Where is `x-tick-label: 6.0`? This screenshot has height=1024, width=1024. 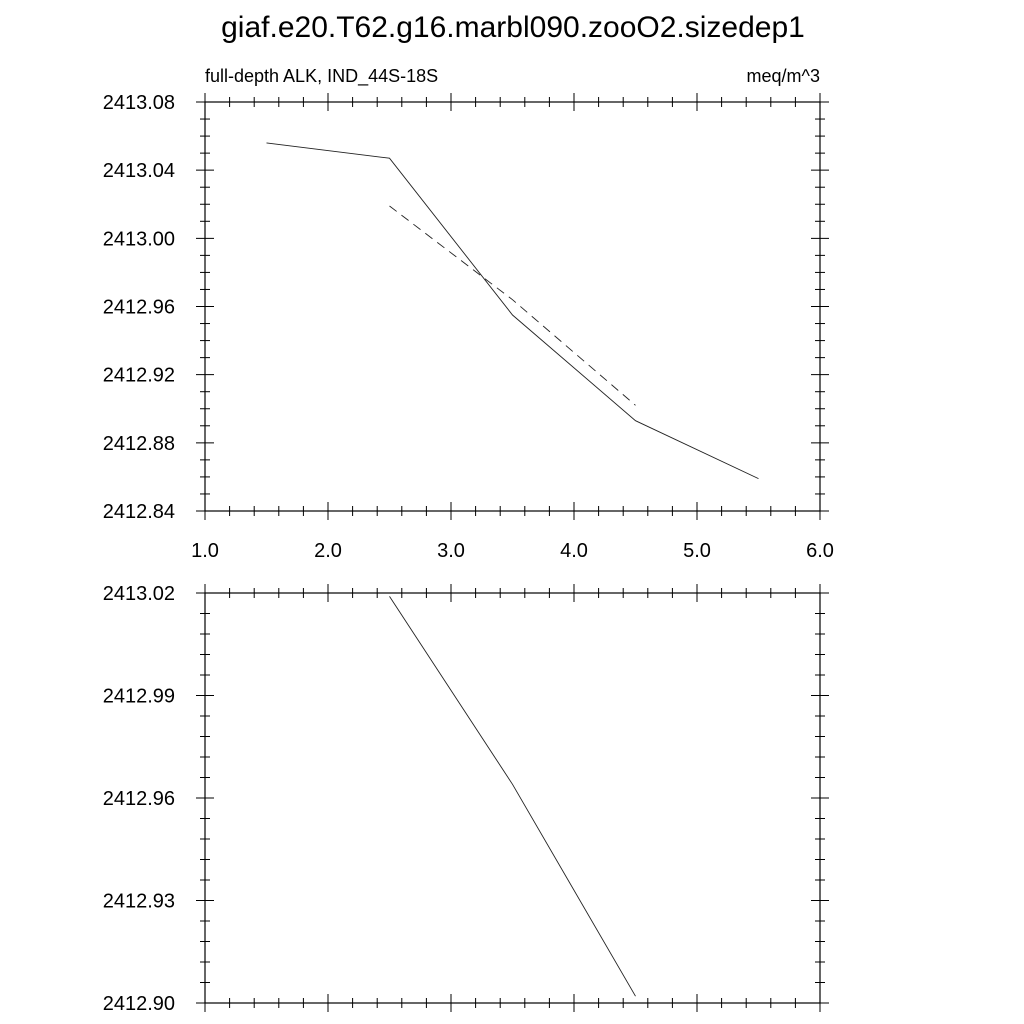
x-tick-label: 6.0 is located at coordinates (820, 551).